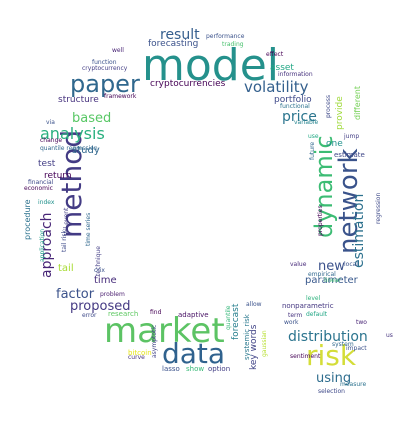 Image resolution: width=411 pixels, height=426 pixels. Describe the element at coordinates (225, 36) in the screenshot. I see `word: performance` at that location.